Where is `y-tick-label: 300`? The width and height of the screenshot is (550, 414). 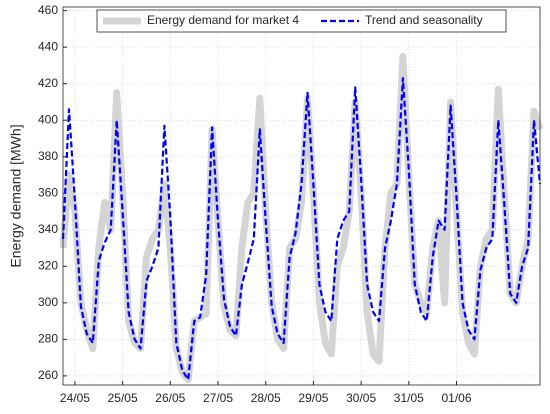
y-tick-label: 300 is located at coordinates (48, 302).